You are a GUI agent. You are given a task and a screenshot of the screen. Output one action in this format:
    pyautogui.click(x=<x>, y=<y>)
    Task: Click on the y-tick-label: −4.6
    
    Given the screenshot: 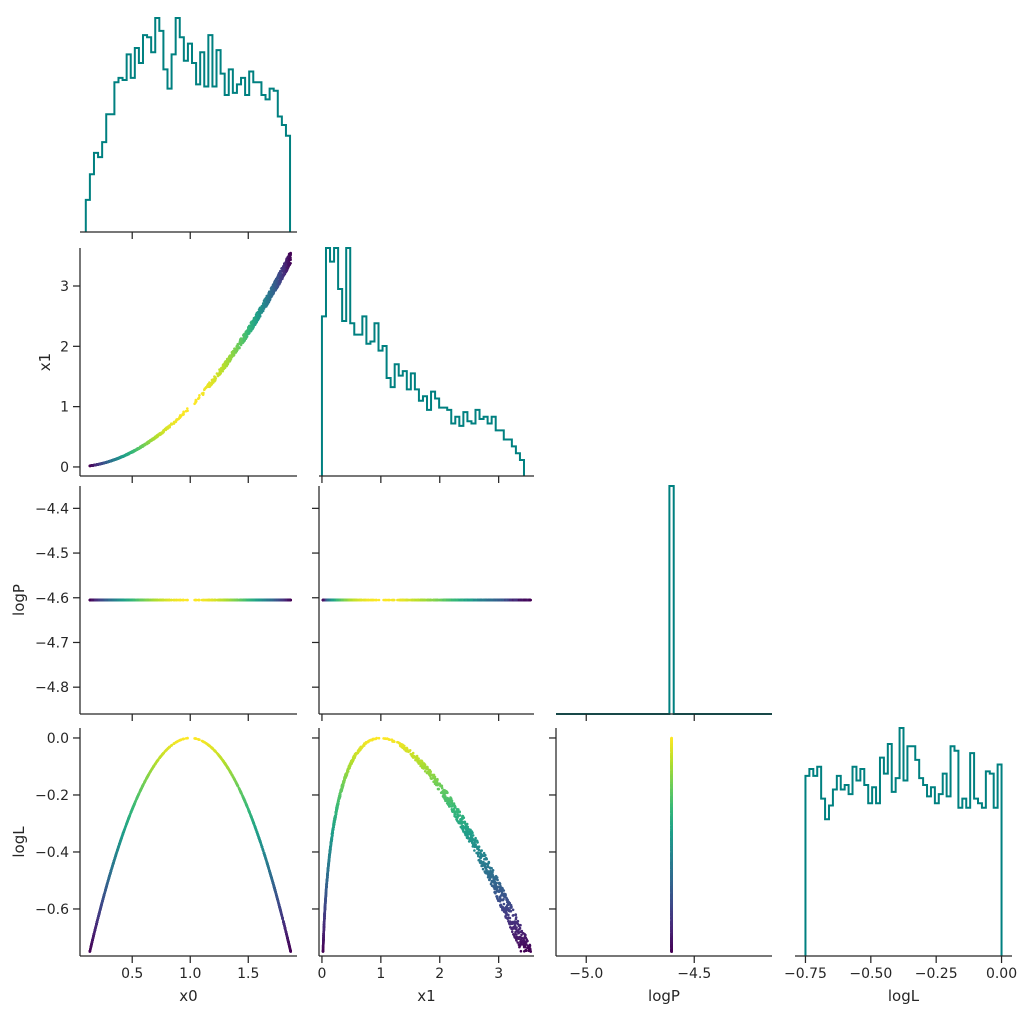 What is the action you would take?
    pyautogui.click(x=52, y=599)
    